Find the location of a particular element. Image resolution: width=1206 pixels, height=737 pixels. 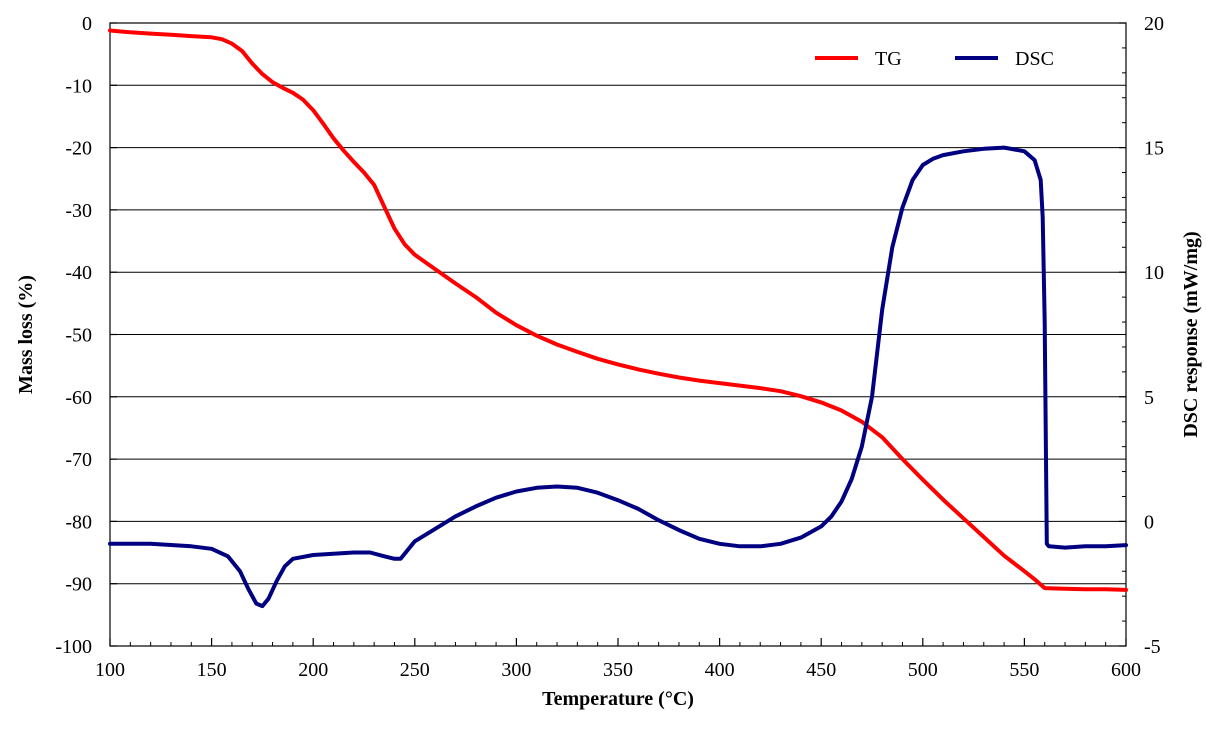

x-tick-label: 200 is located at coordinates (313, 670).